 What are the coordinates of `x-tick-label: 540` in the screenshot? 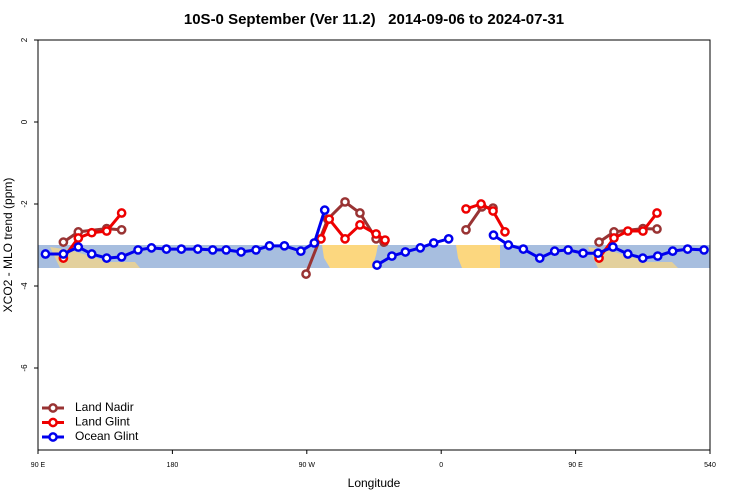 It's located at (710, 465).